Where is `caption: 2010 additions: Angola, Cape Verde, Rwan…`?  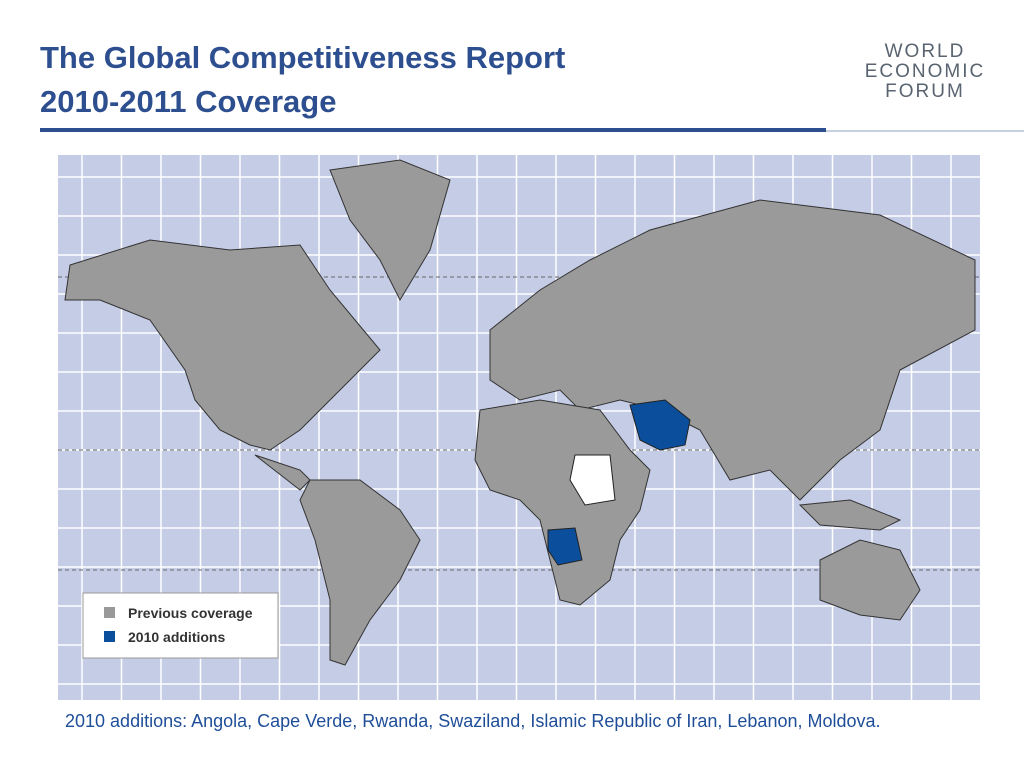
caption: 2010 additions: Angola, Cape Verde, Rwan… is located at coordinates (473, 721).